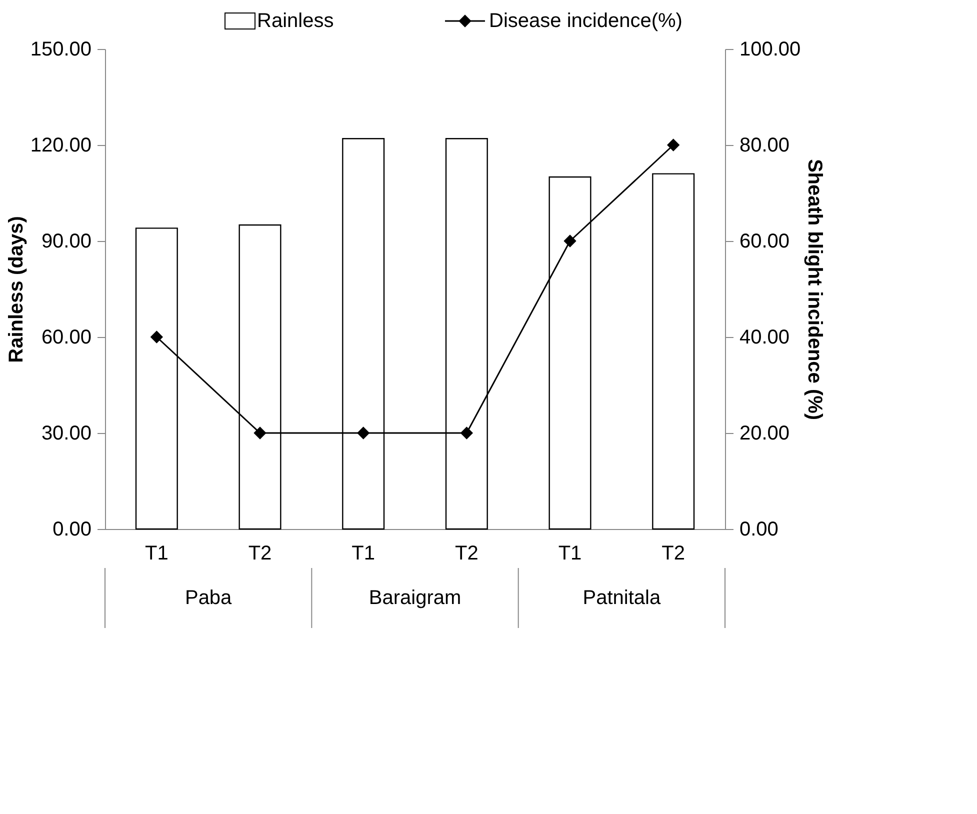 This screenshot has height=814, width=977. I want to click on text: Baraigram, so click(415, 598).